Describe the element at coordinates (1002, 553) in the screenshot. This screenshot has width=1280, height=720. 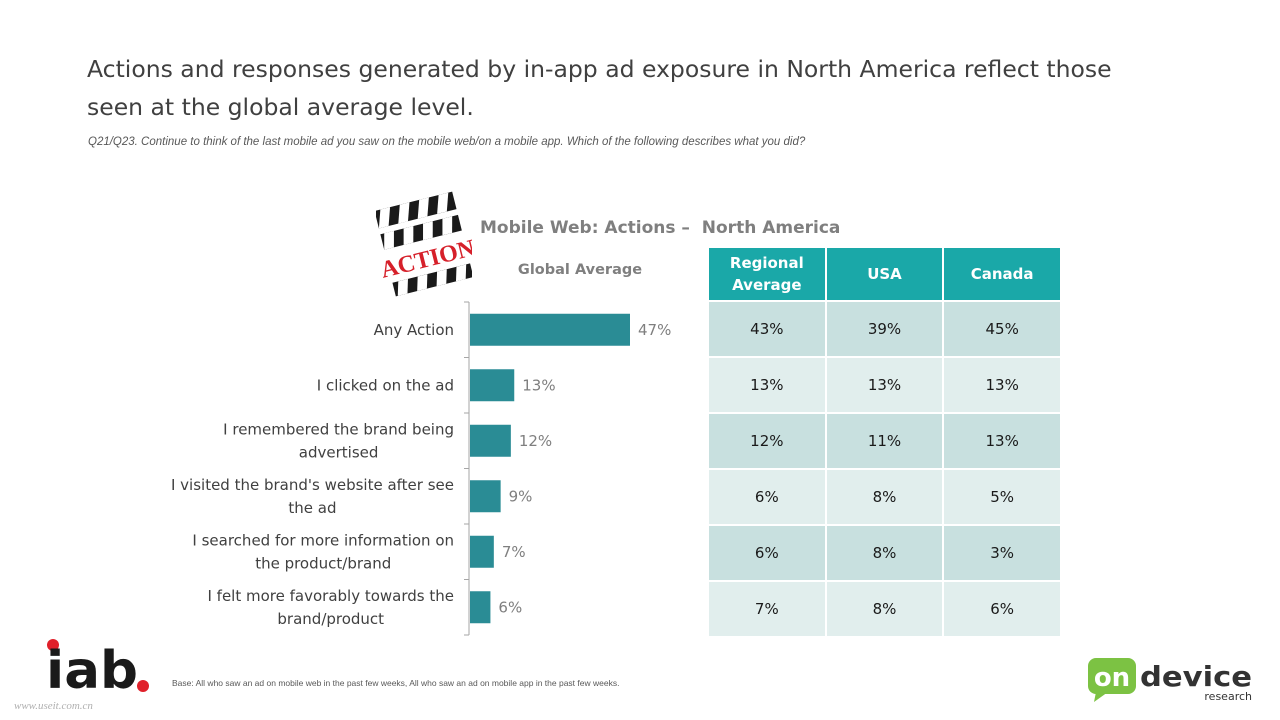
I see `table-cell: 3%` at that location.